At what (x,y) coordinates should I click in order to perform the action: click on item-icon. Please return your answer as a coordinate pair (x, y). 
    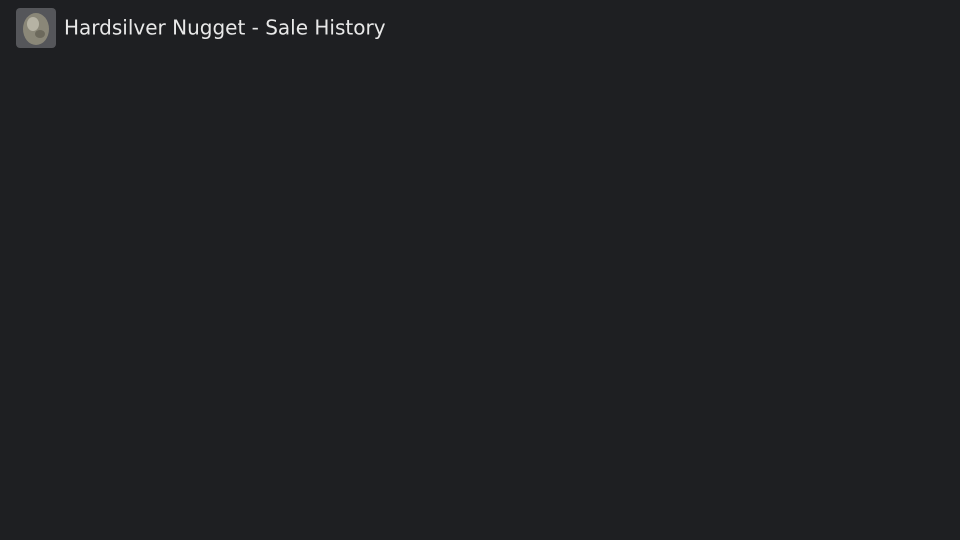
    Looking at the image, I should click on (36, 28).